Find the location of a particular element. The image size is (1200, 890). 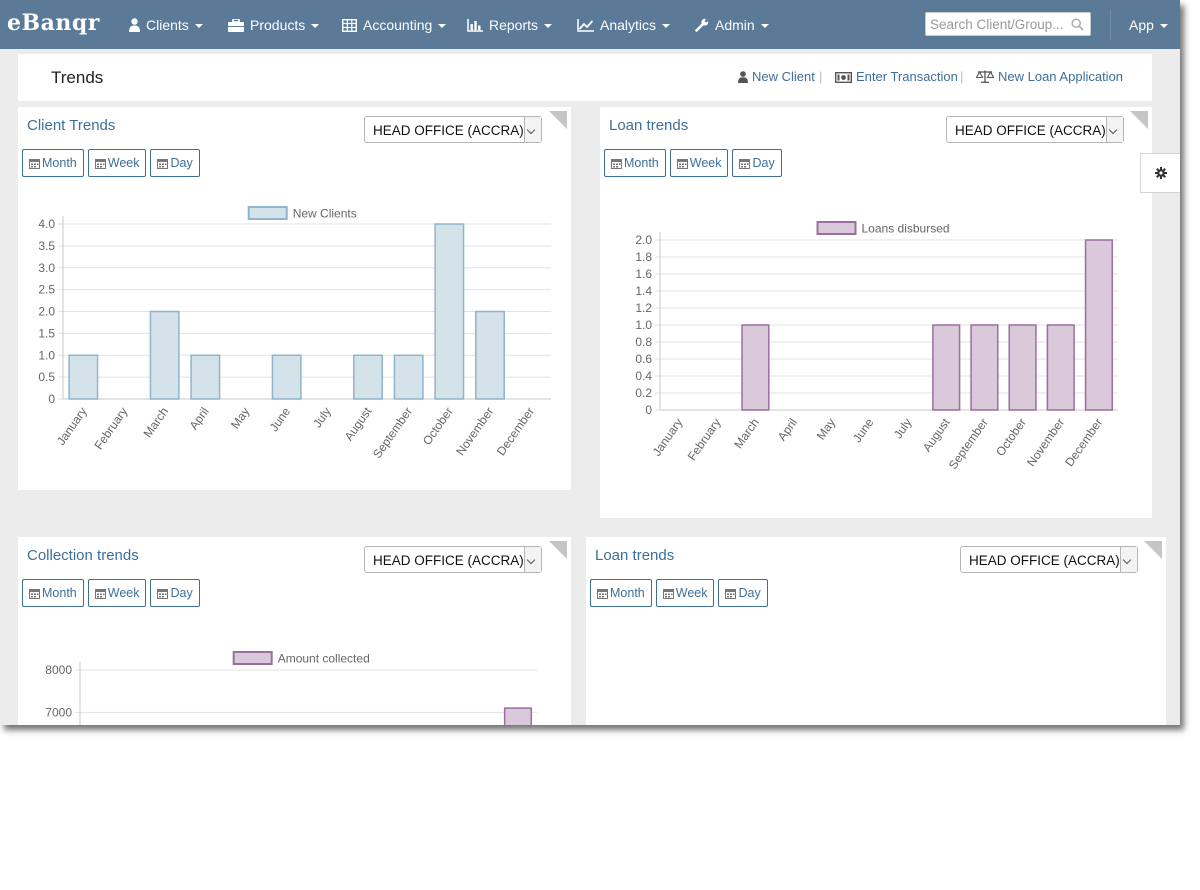

nav-divider is located at coordinates (1110, 25).